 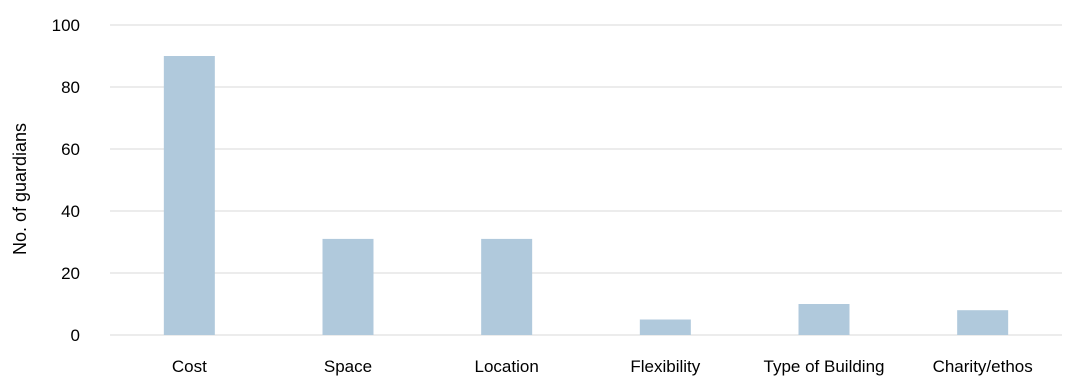 I want to click on bar-location, so click(x=507, y=286).